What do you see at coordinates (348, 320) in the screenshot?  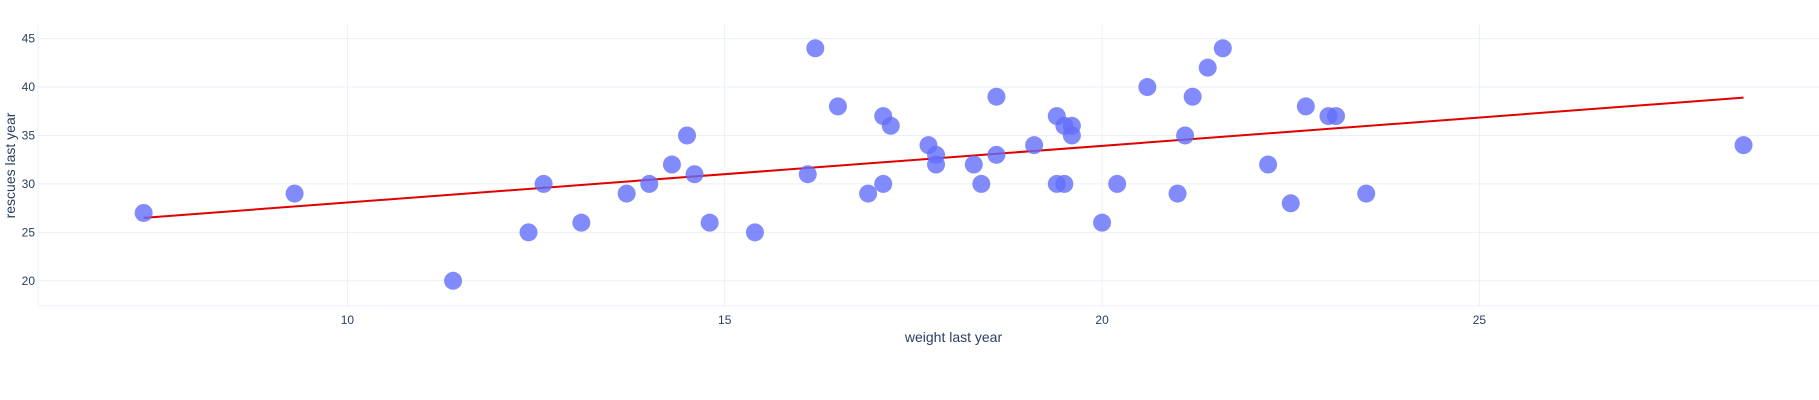 I see `x-tick-label: 10` at bounding box center [348, 320].